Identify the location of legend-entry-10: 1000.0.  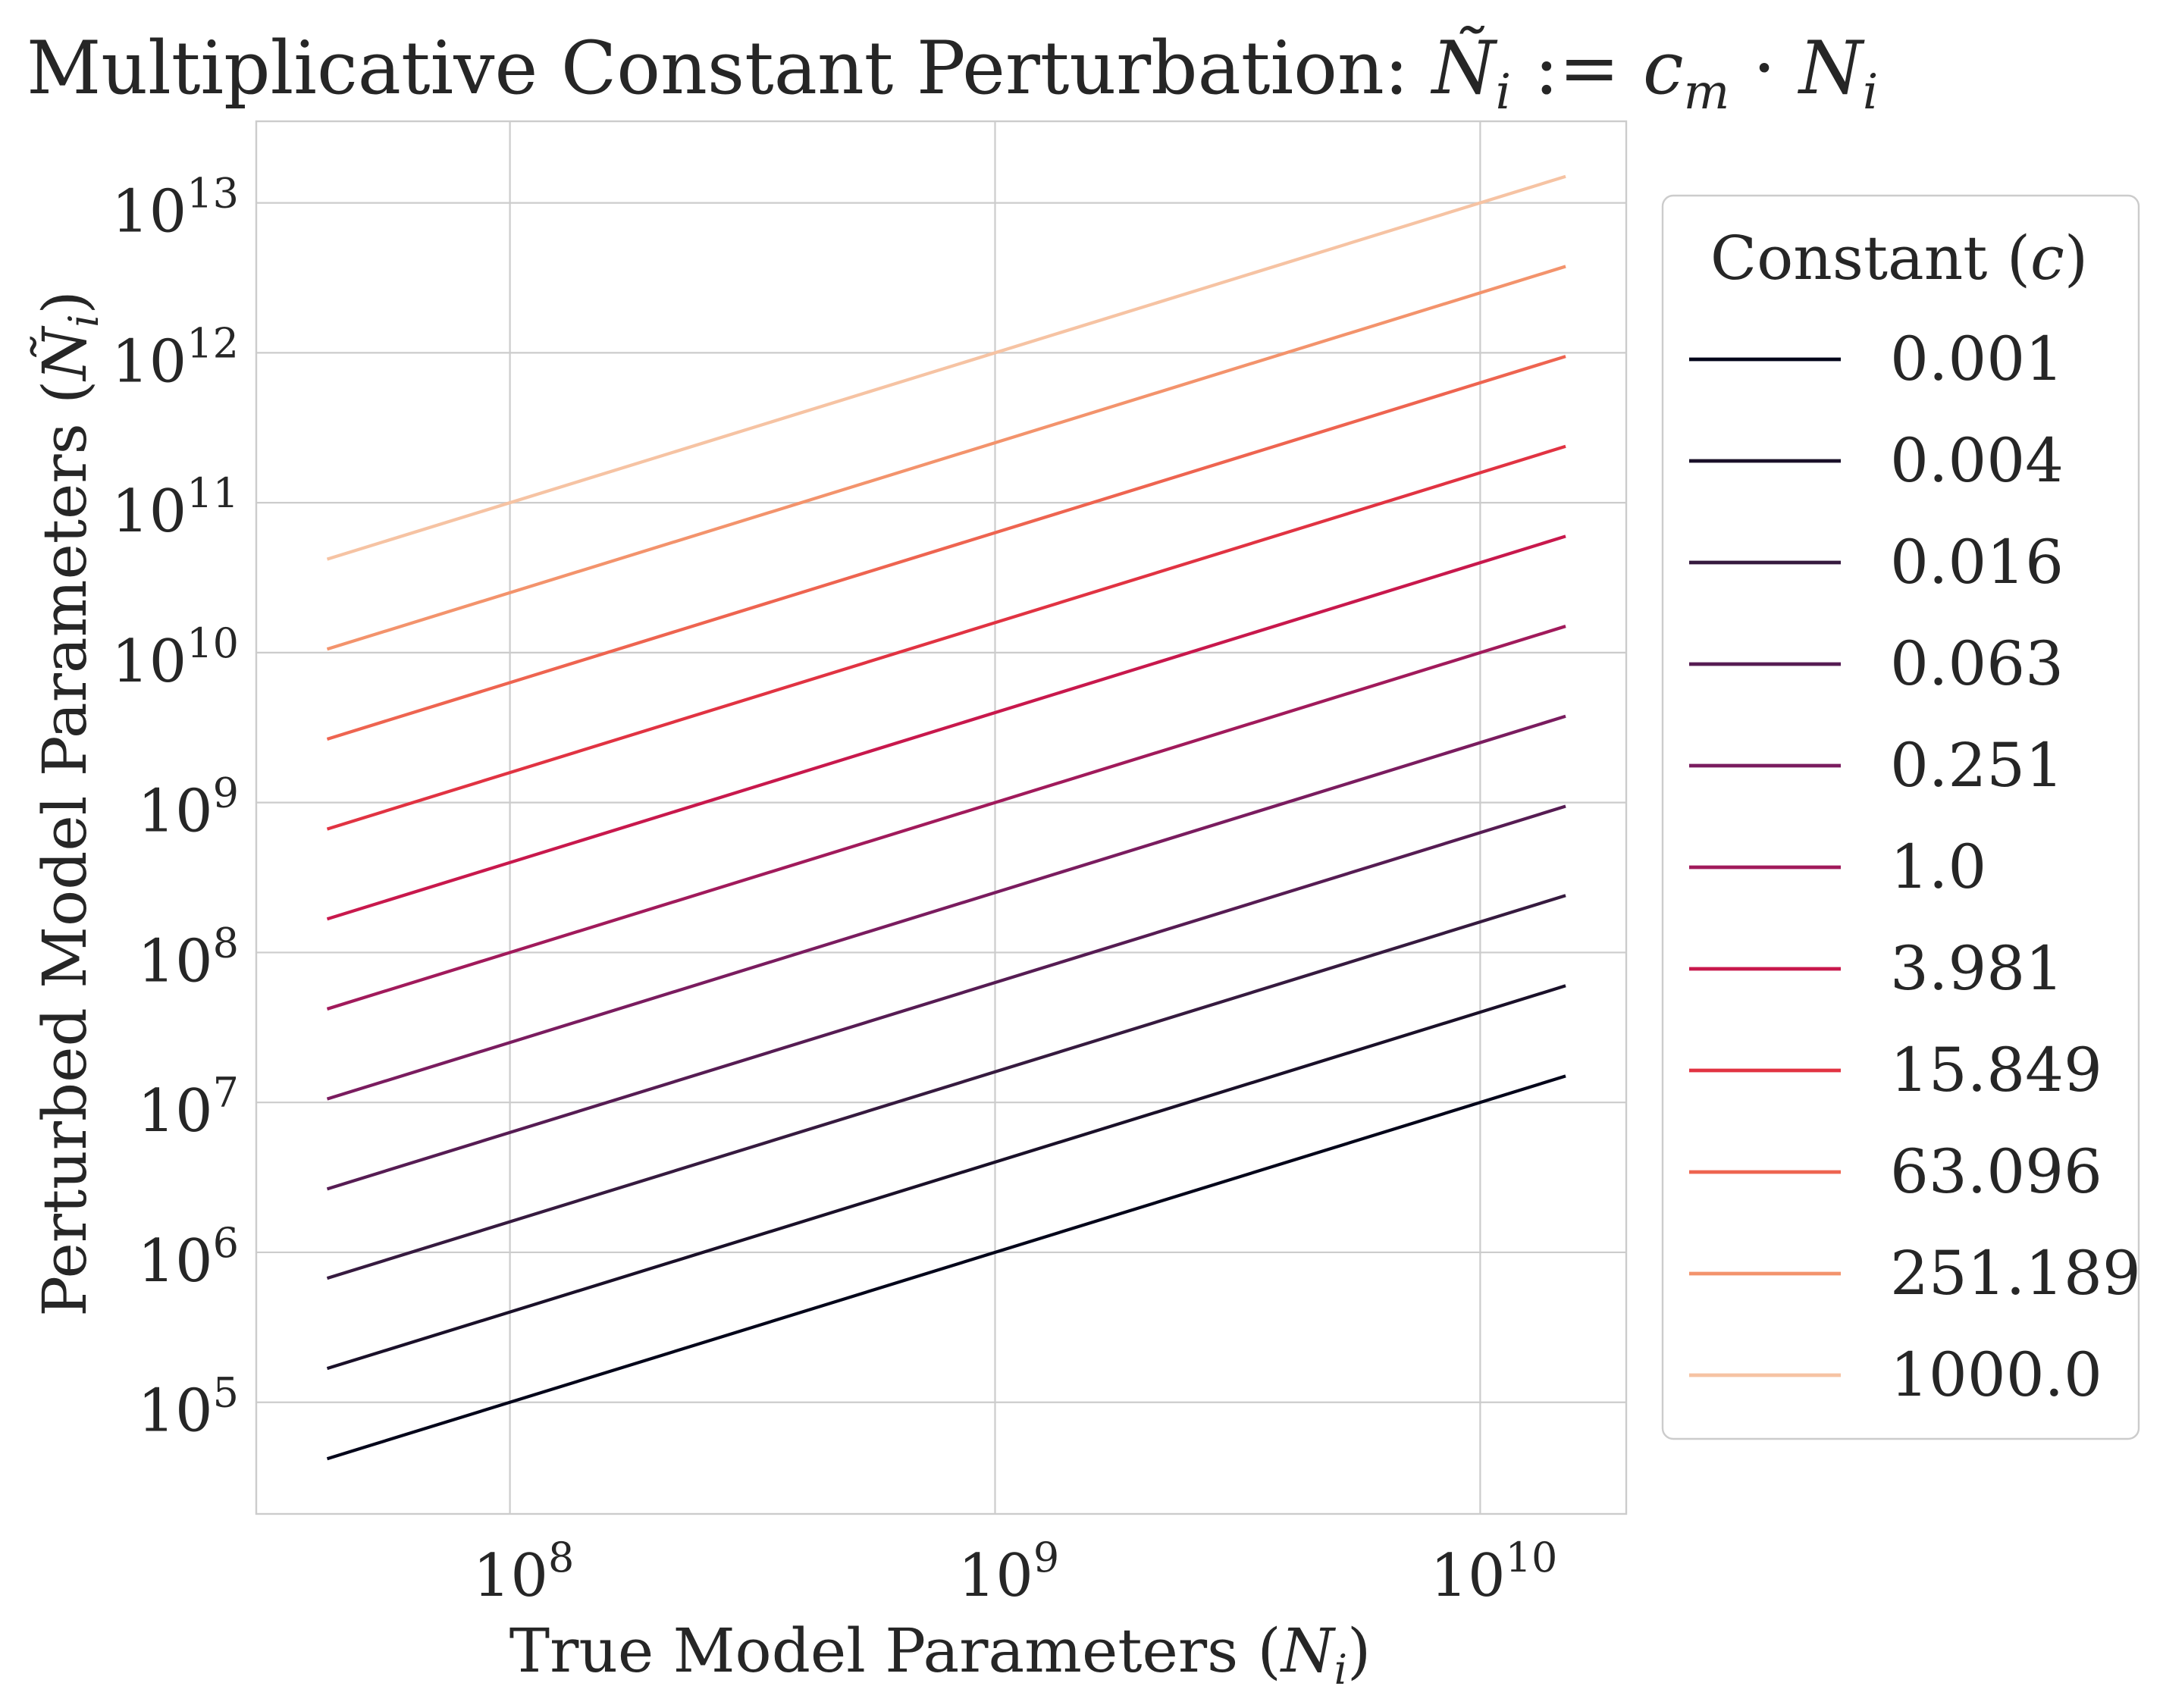
(1895, 1375).